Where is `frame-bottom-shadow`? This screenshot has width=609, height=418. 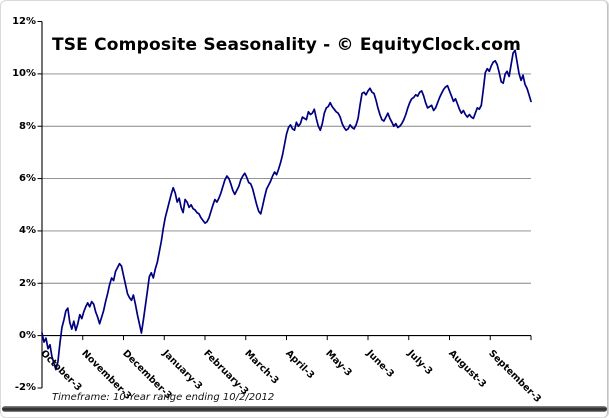
frame-bottom-shadow is located at coordinates (304, 409).